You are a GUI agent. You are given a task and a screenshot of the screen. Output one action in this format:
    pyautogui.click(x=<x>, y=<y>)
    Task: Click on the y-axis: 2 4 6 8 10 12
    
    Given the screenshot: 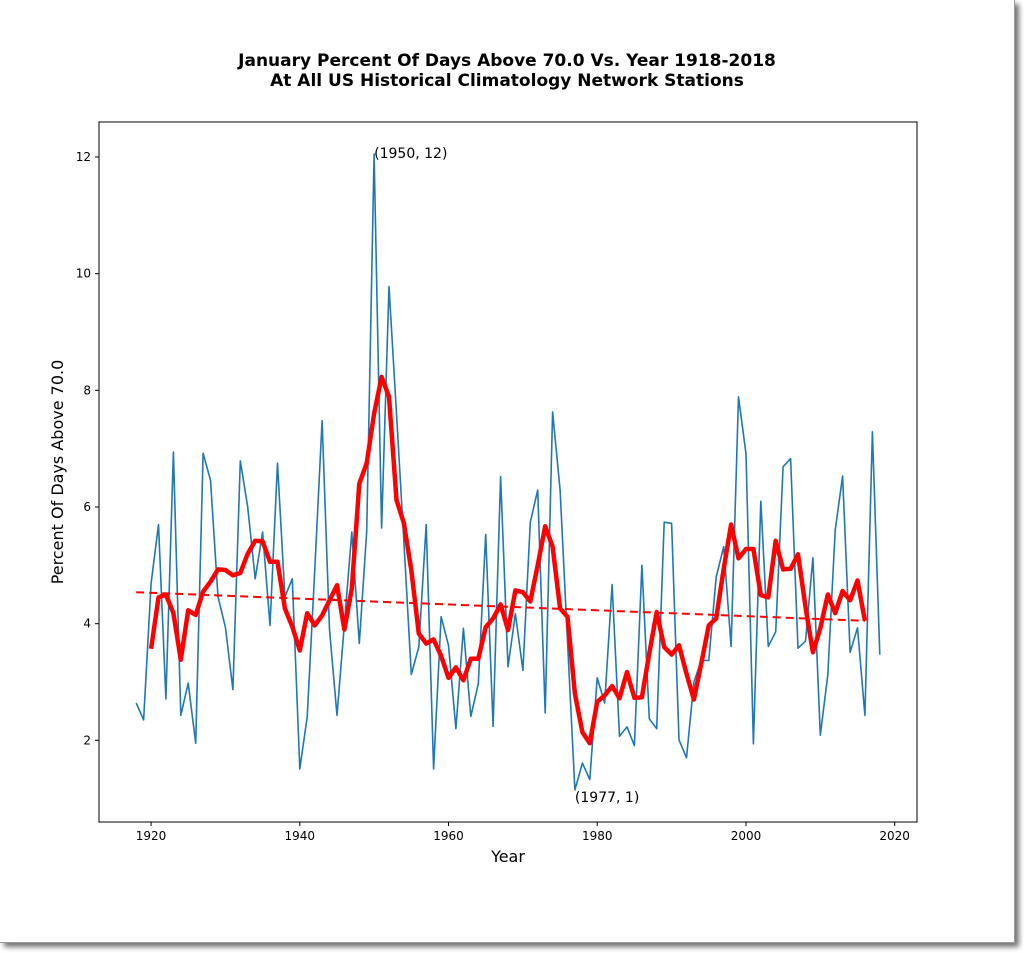 What is the action you would take?
    pyautogui.click(x=87, y=448)
    